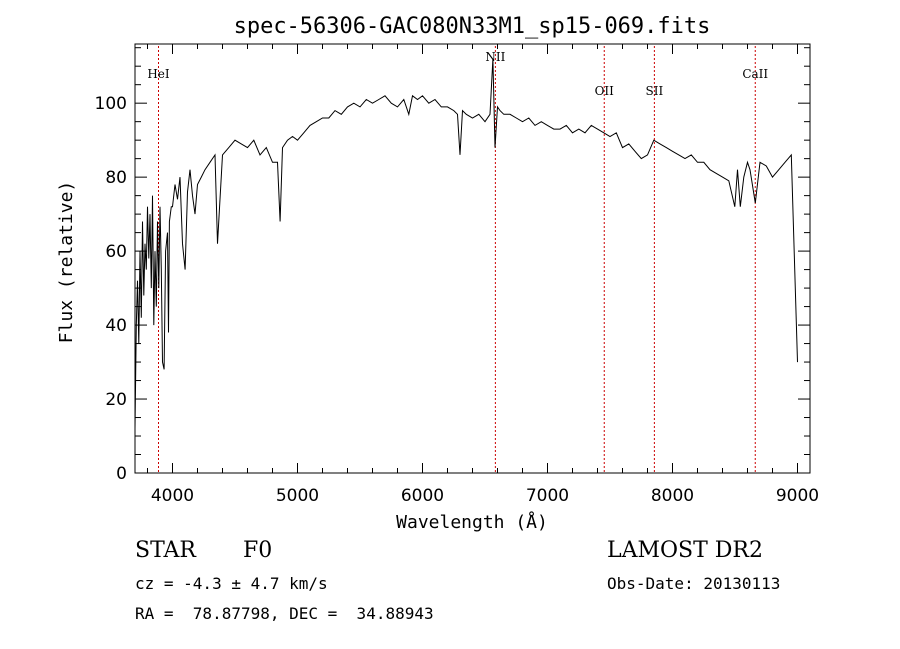  What do you see at coordinates (121, 474) in the screenshot?
I see `y-tick-label: 0` at bounding box center [121, 474].